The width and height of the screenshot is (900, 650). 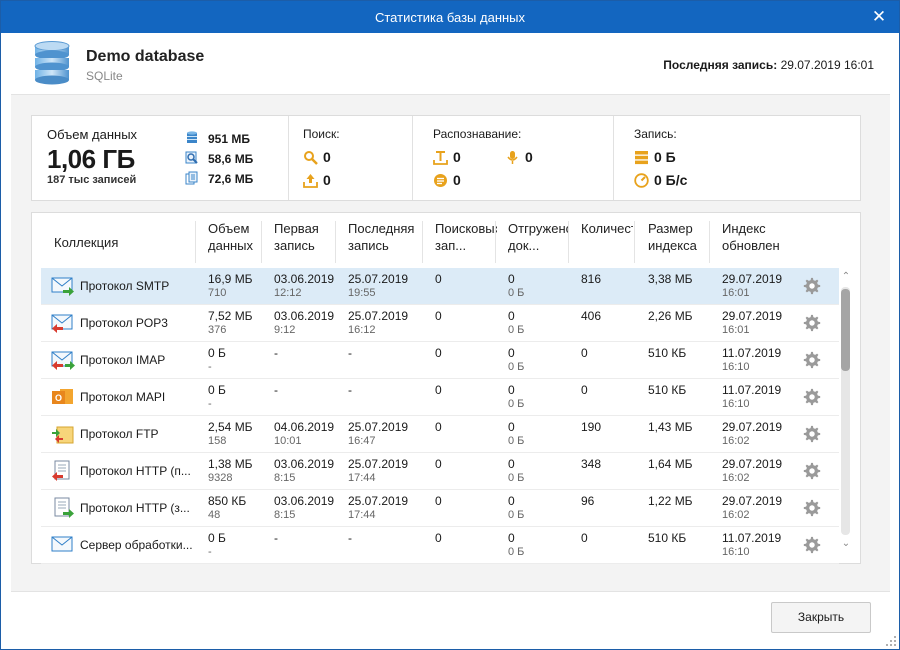 I want to click on first-record-cell: 04.06.2019 10:01, so click(x=304, y=433).